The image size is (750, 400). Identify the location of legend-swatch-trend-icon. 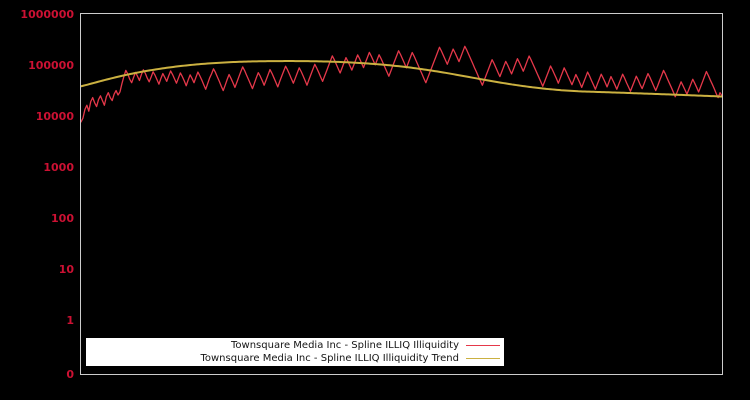
(483, 358).